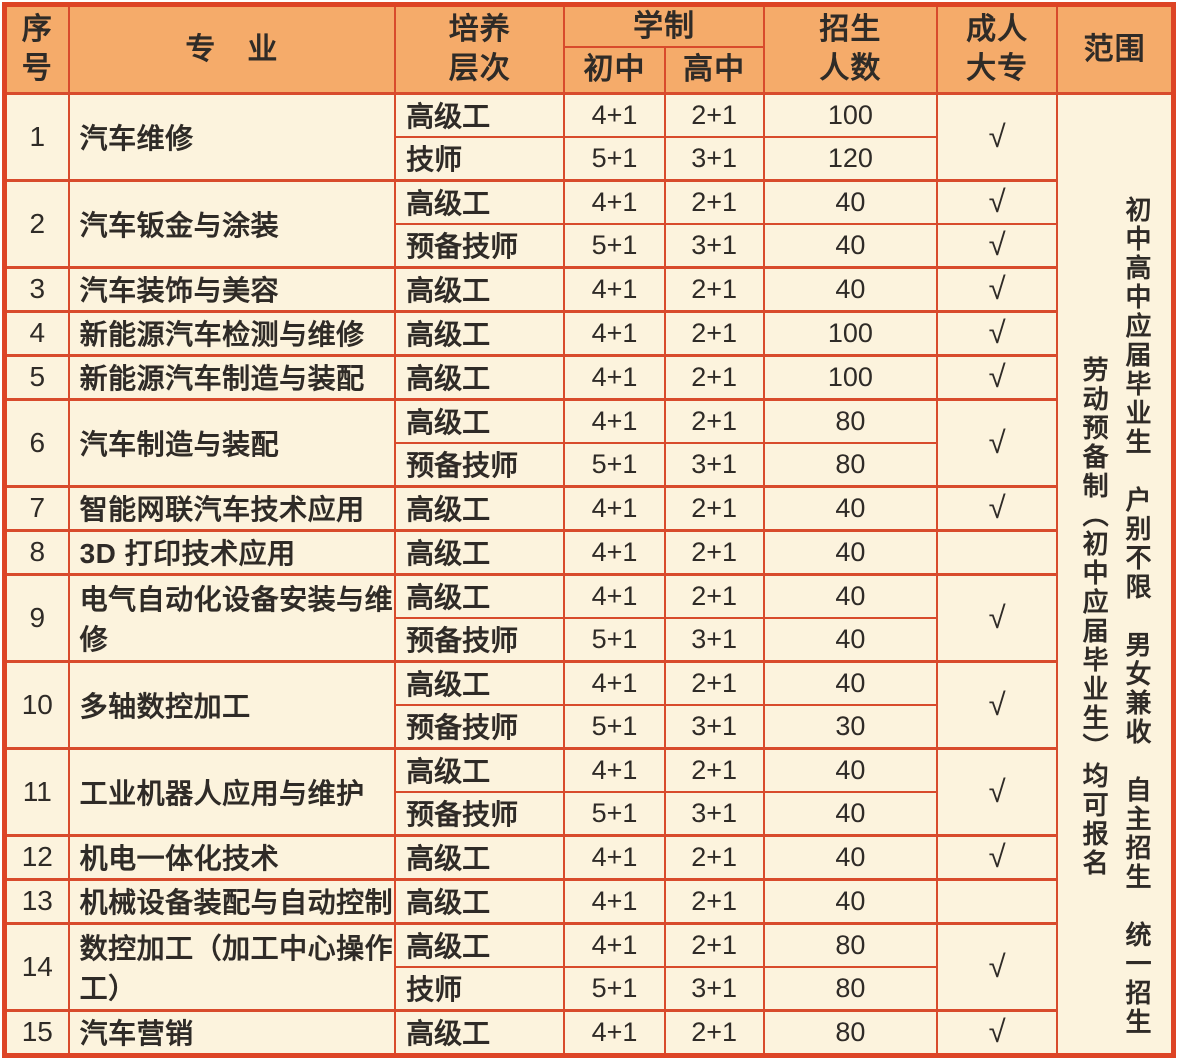 Image resolution: width=1180 pixels, height=1058 pixels. I want to click on table-row: 14 数控加工（加工中心操作工） 高级工 4+1 2+1 80 √, so click(588, 966).